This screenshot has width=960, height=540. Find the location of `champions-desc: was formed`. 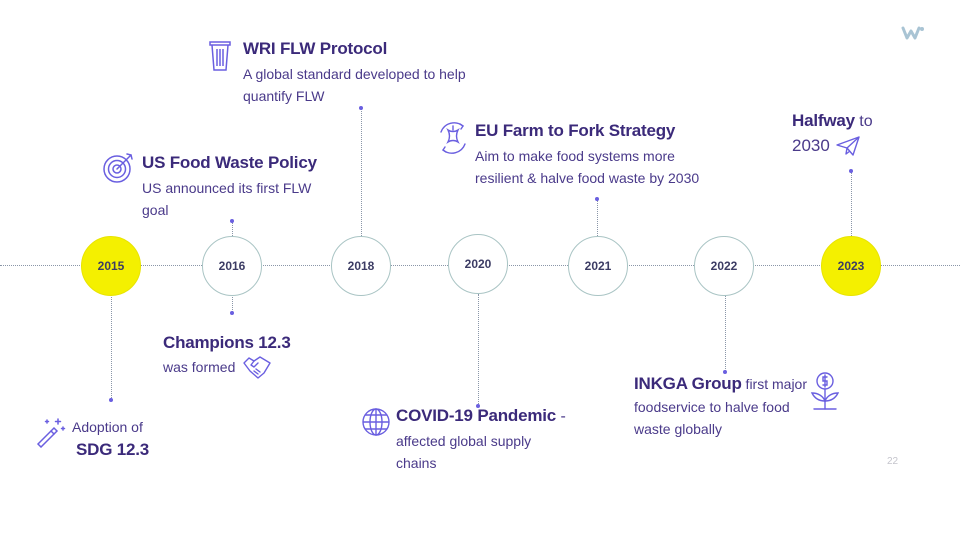

champions-desc: was formed is located at coordinates (199, 367).